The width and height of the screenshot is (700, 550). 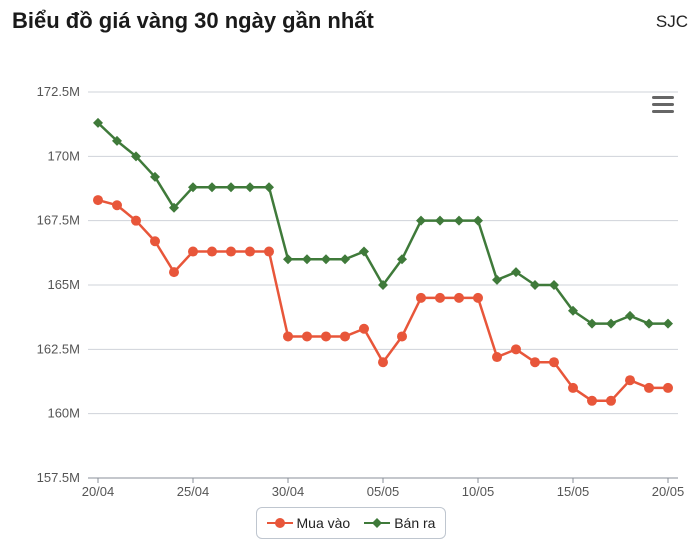 I want to click on legend-item-ban-ra: Bán ra, so click(x=399, y=523).